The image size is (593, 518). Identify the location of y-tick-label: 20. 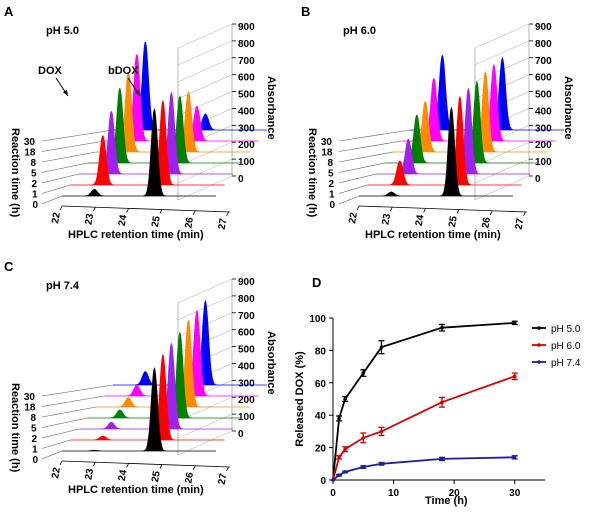
(321, 449).